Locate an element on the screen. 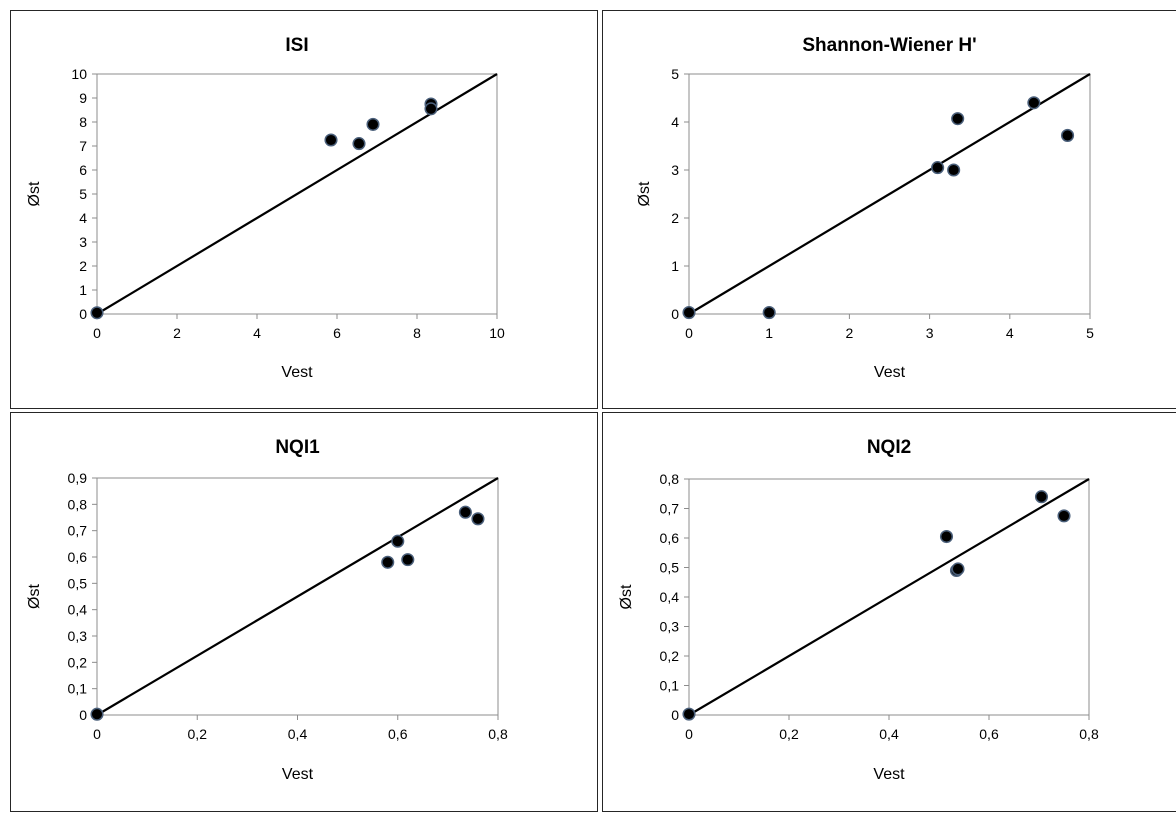 The width and height of the screenshot is (1176, 813). y-tick-label: 9 is located at coordinates (83, 98).